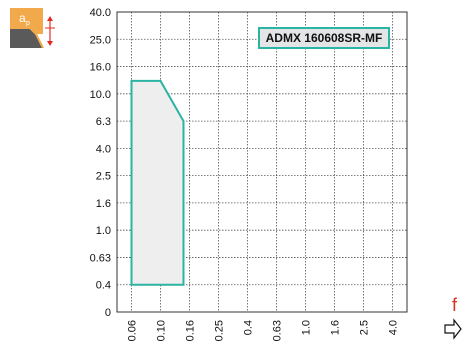 This screenshot has height=344, width=465. Describe the element at coordinates (108, 313) in the screenshot. I see `y-tick-label: 0` at that location.